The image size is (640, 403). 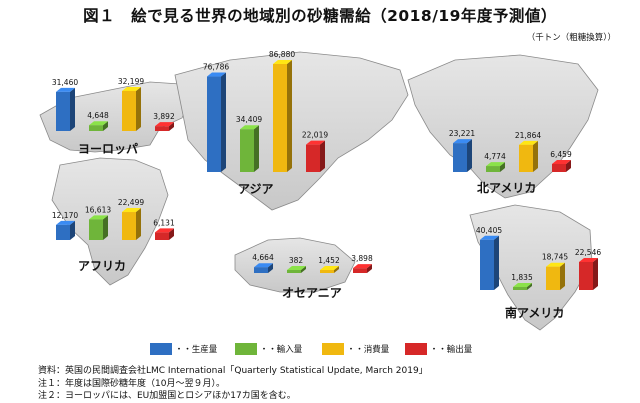 I want to click on legend-swatch-import, so click(x=246, y=349).